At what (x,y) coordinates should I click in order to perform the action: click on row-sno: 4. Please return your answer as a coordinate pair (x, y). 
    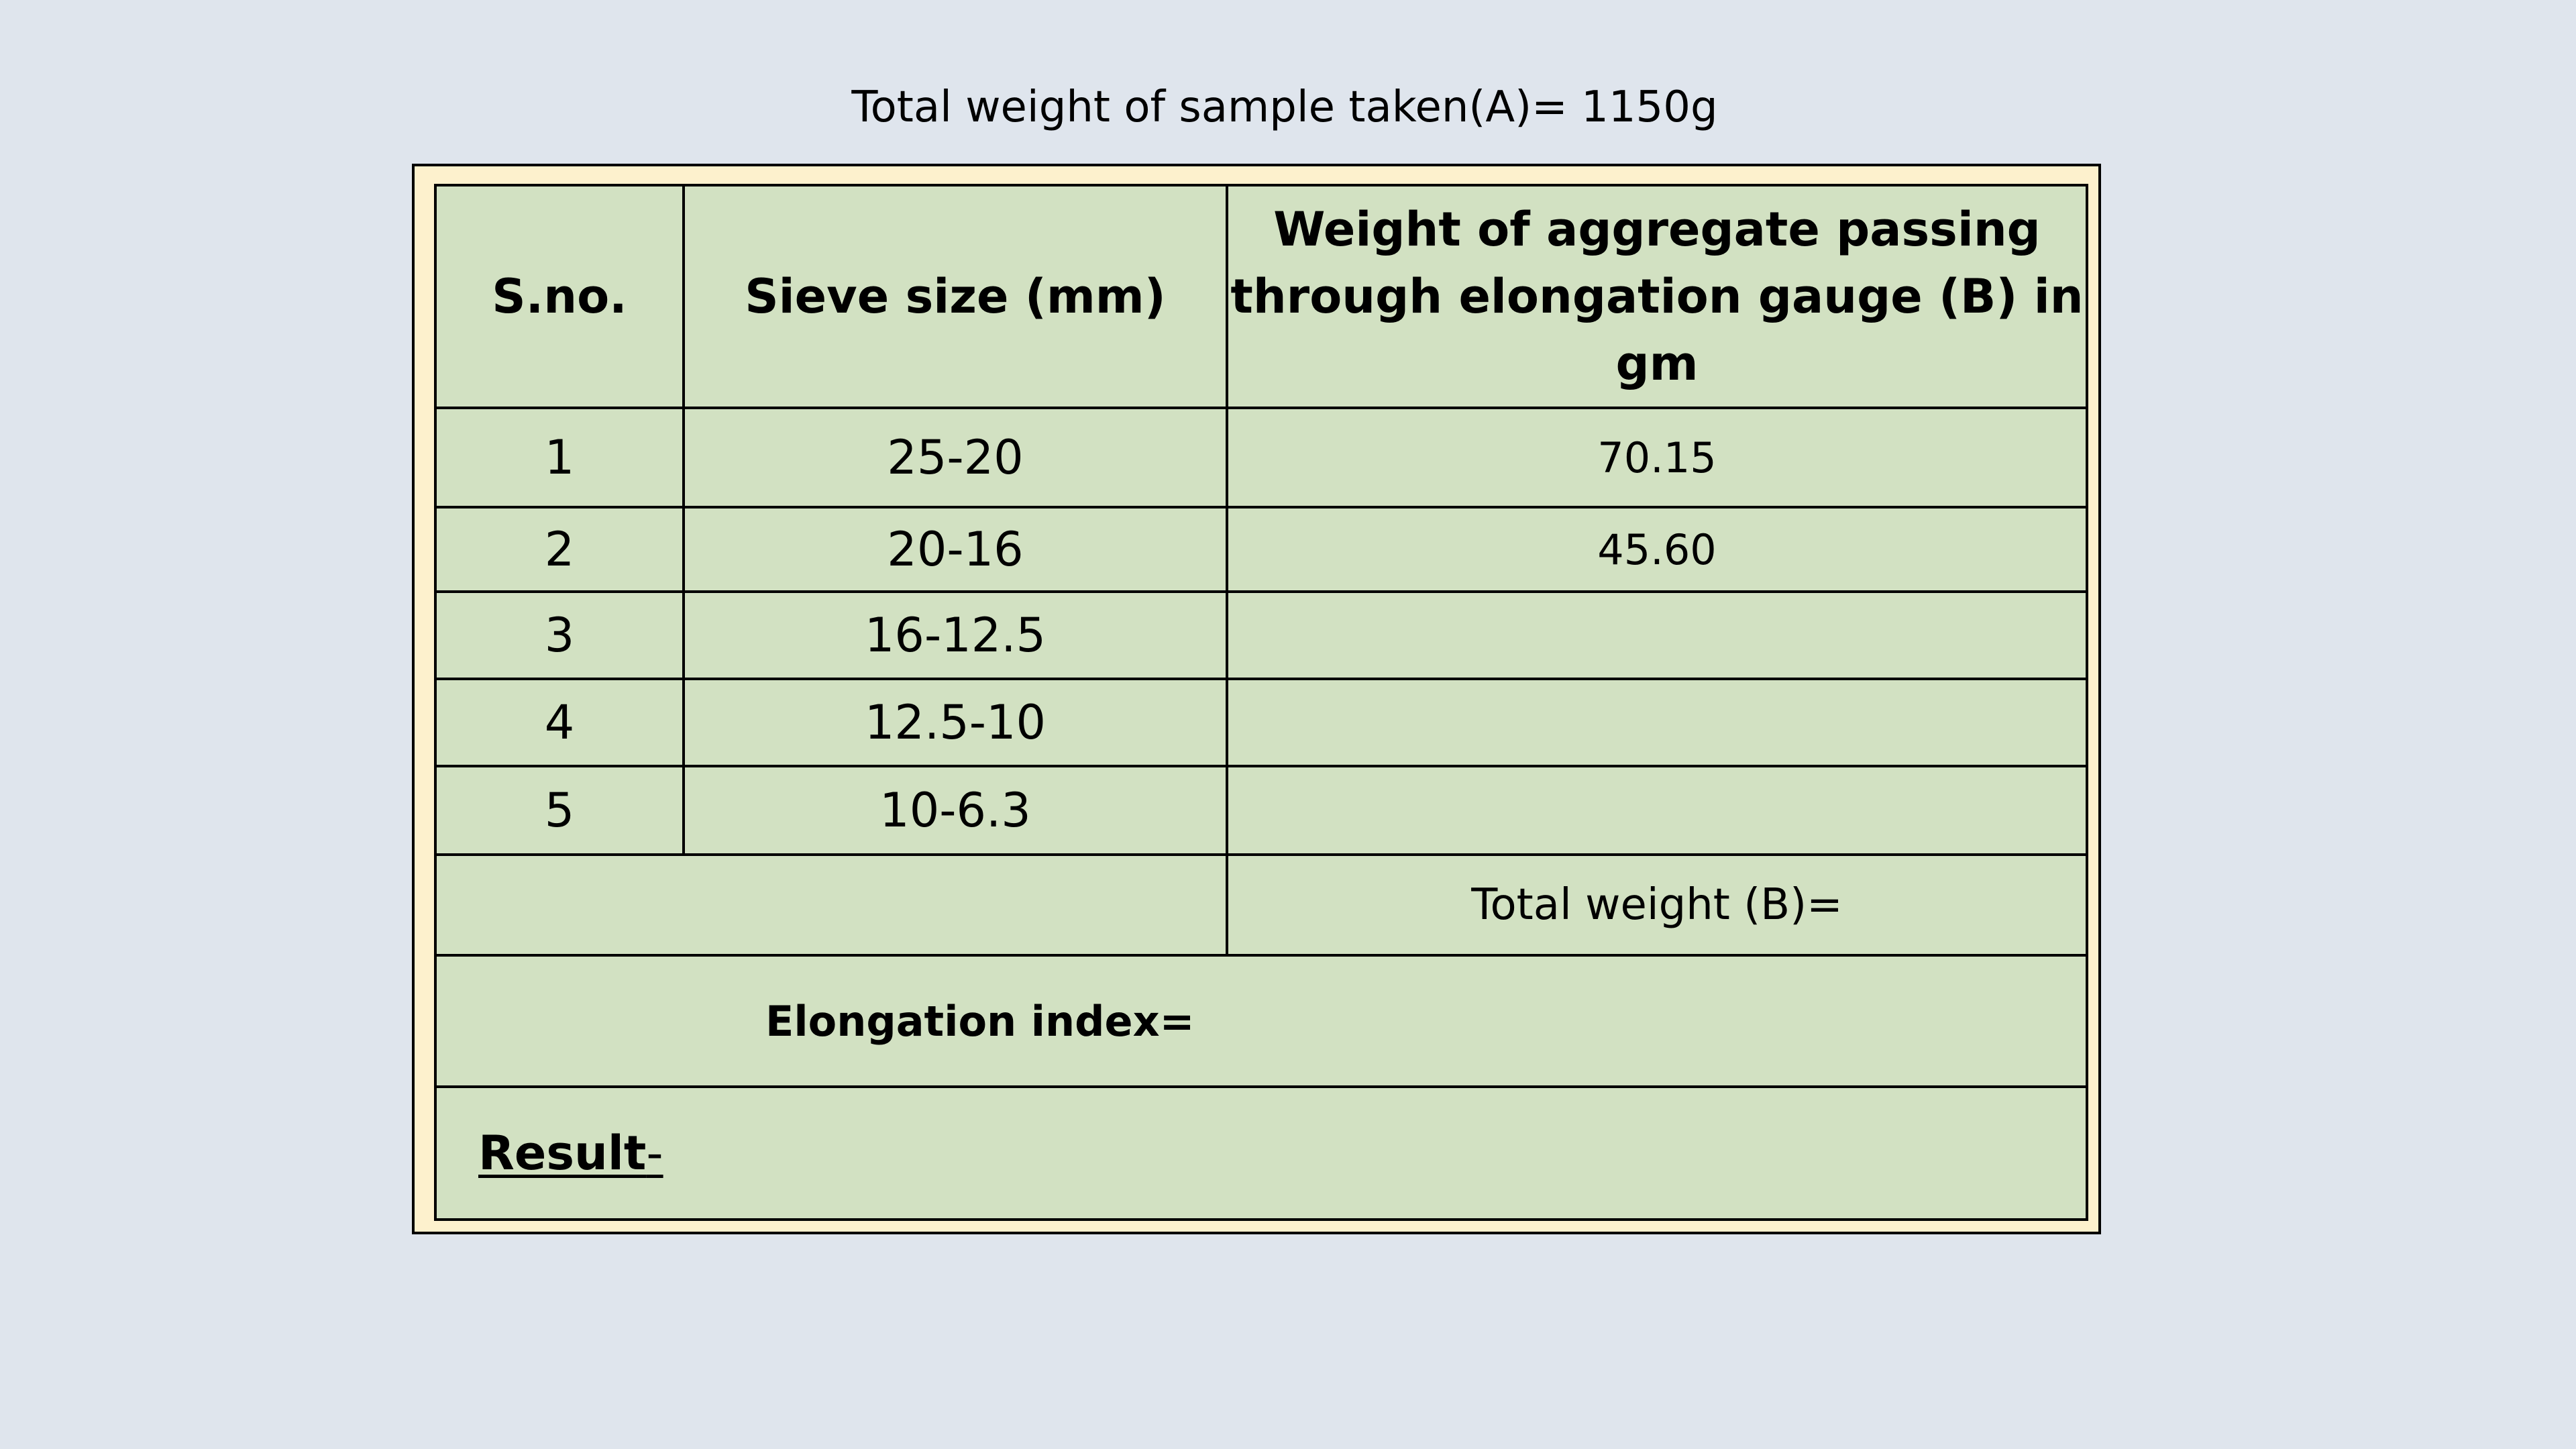
    Looking at the image, I should click on (559, 722).